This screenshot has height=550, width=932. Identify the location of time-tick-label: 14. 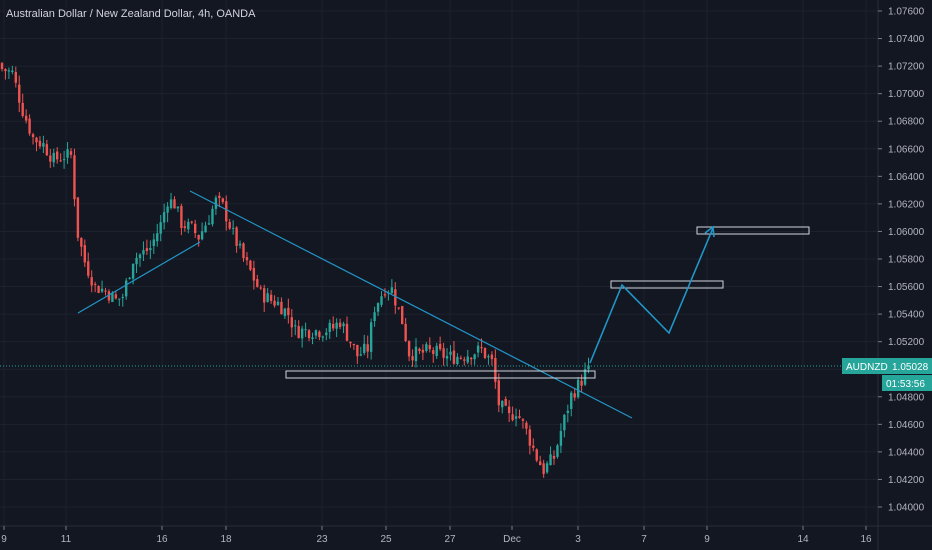
(803, 539).